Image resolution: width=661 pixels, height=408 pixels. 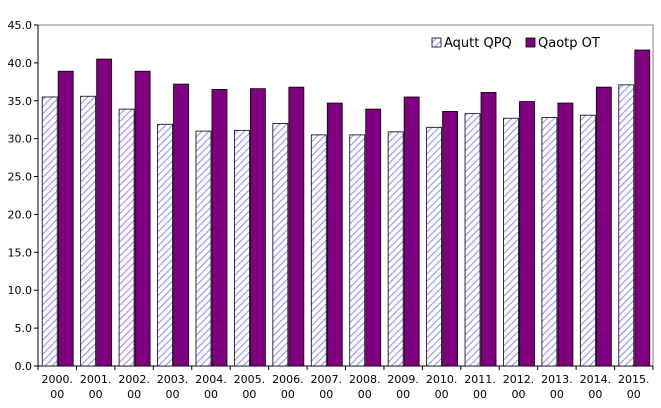 I want to click on x-tick-label: 2004. 00, so click(x=211, y=387).